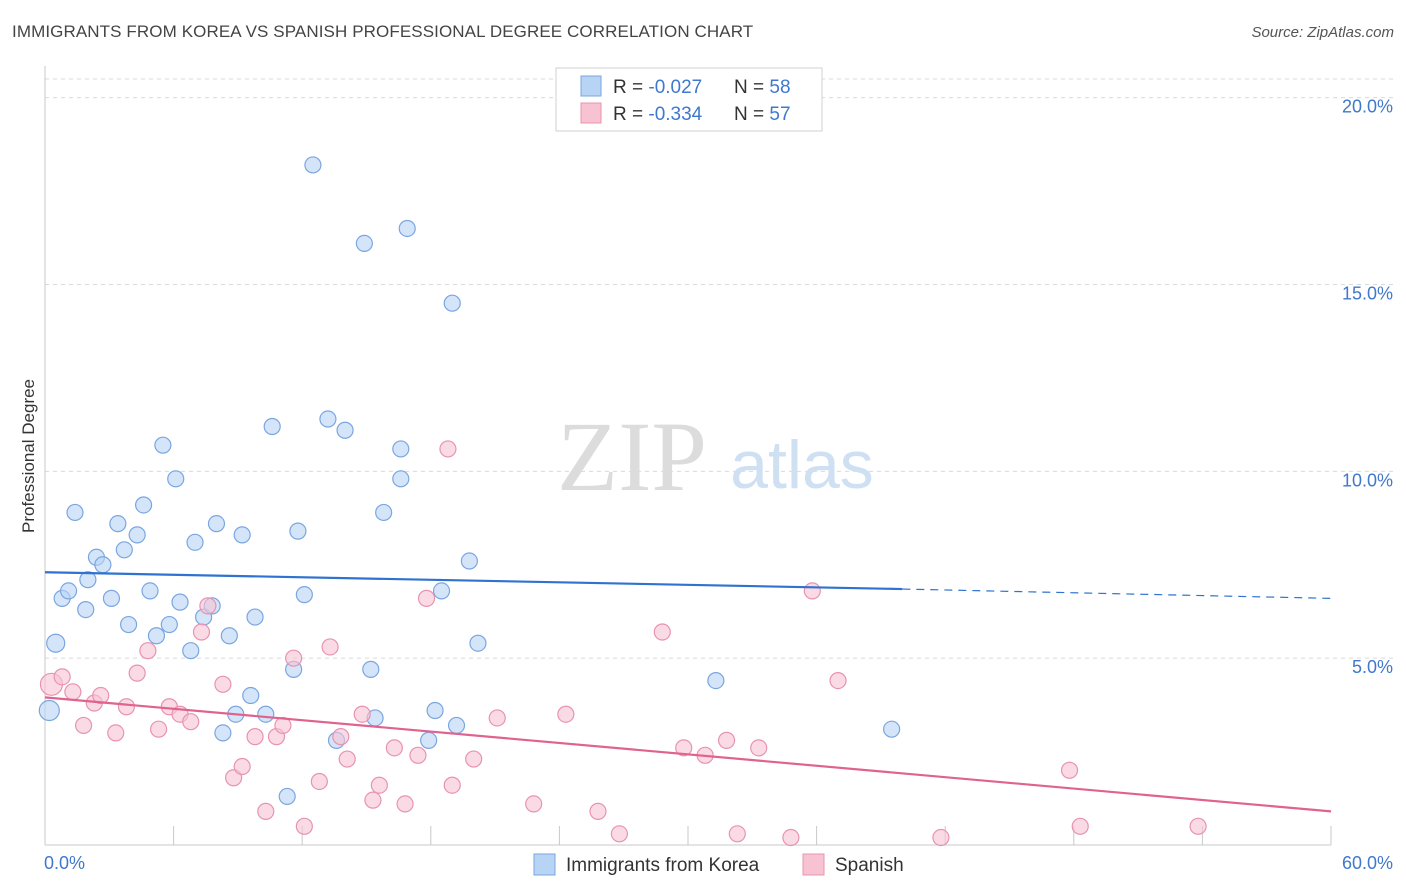 Image resolution: width=1406 pixels, height=892 pixels. I want to click on korea-trend-line, so click(473, 581).